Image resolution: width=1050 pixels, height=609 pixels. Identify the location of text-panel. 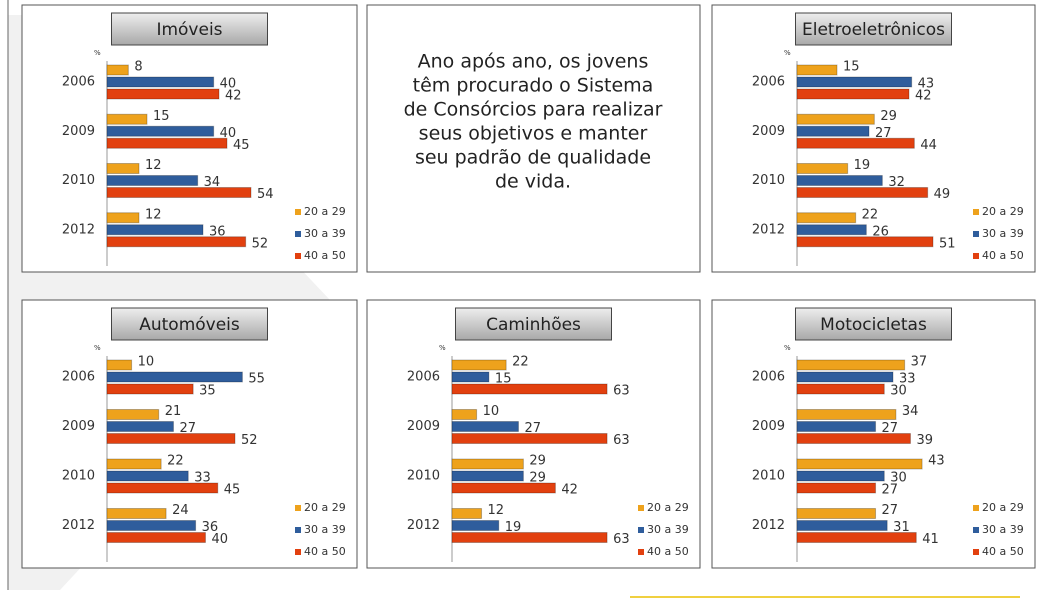
(533, 138).